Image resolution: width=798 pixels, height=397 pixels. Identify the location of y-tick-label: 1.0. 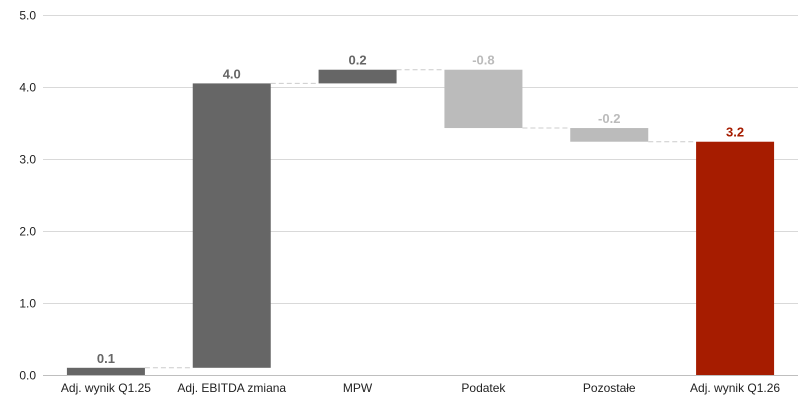
(27, 304).